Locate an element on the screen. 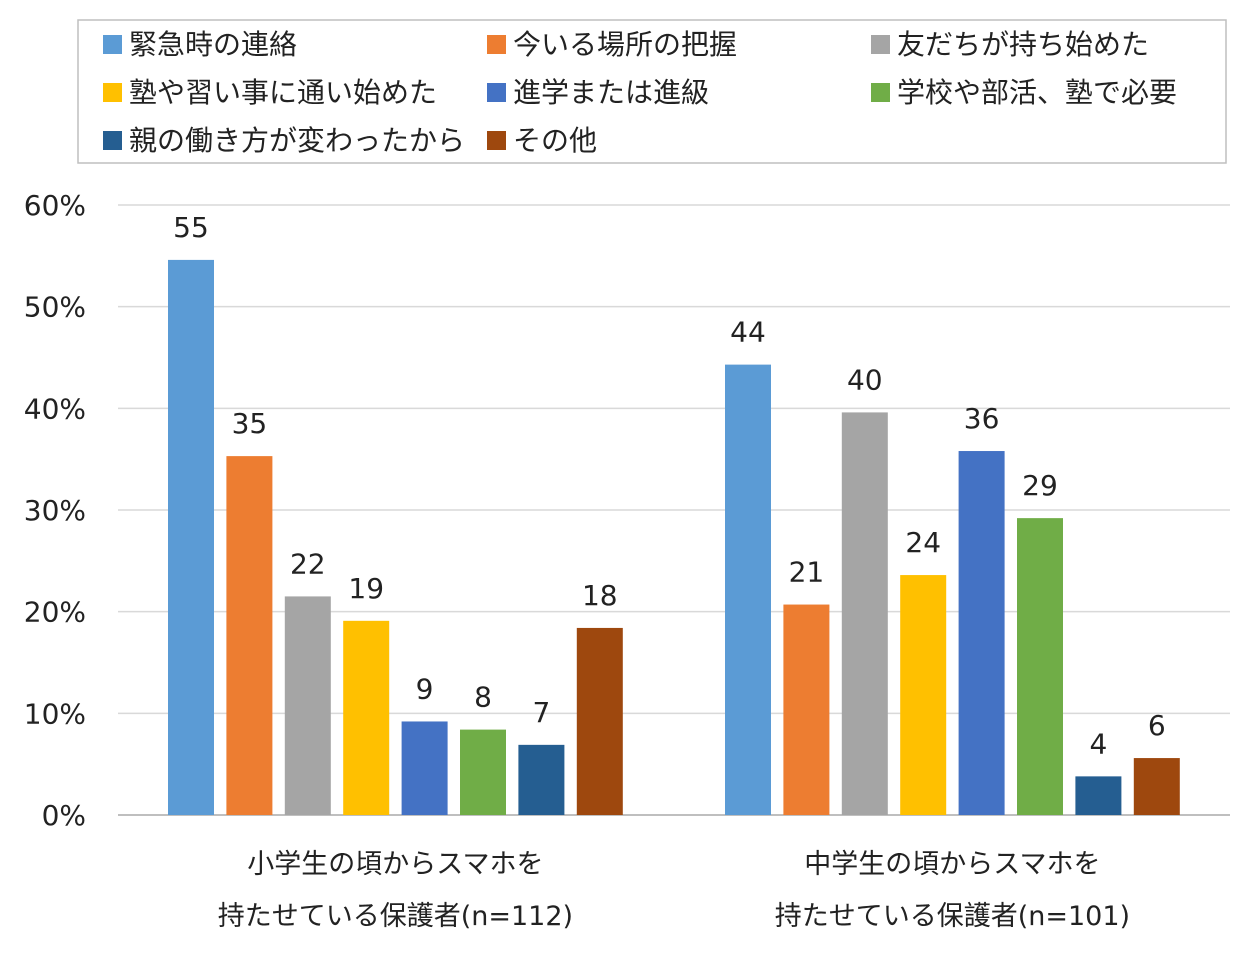 This screenshot has height=956, width=1257. data-label-1-4: 19 is located at coordinates (366, 588).